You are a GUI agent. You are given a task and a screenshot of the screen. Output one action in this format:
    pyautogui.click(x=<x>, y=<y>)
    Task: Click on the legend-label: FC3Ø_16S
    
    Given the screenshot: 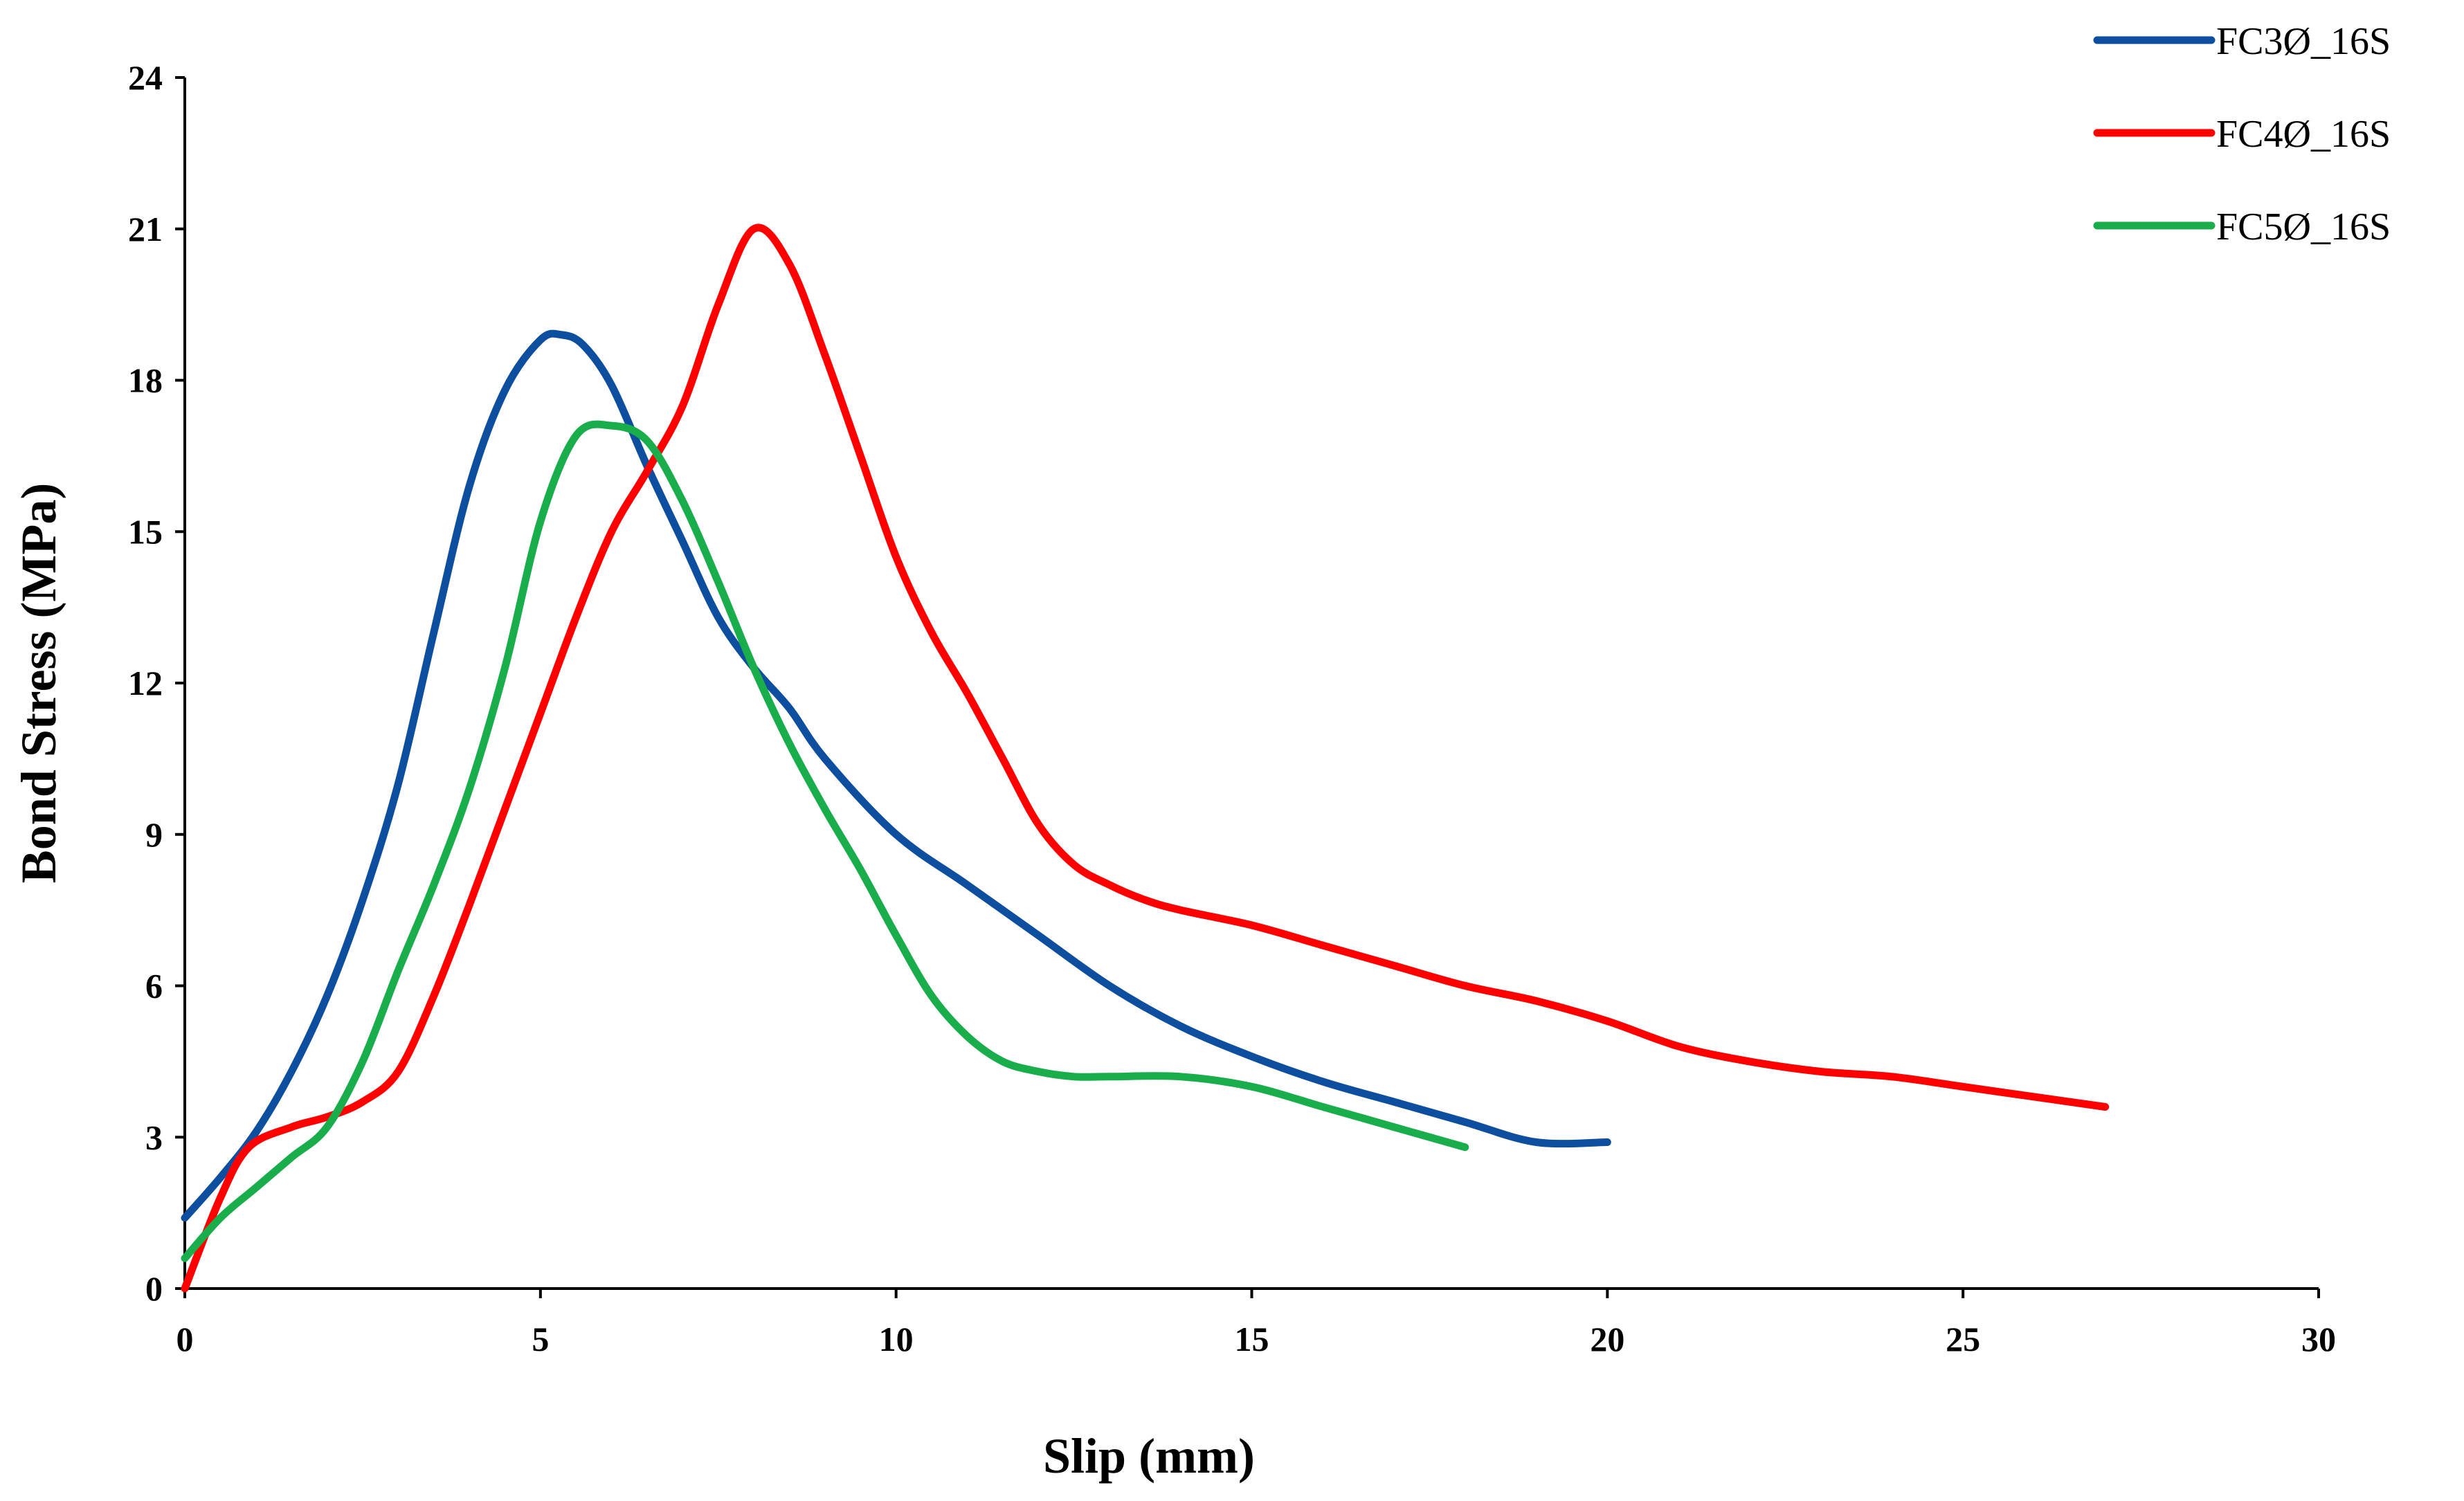 What is the action you would take?
    pyautogui.click(x=2303, y=41)
    